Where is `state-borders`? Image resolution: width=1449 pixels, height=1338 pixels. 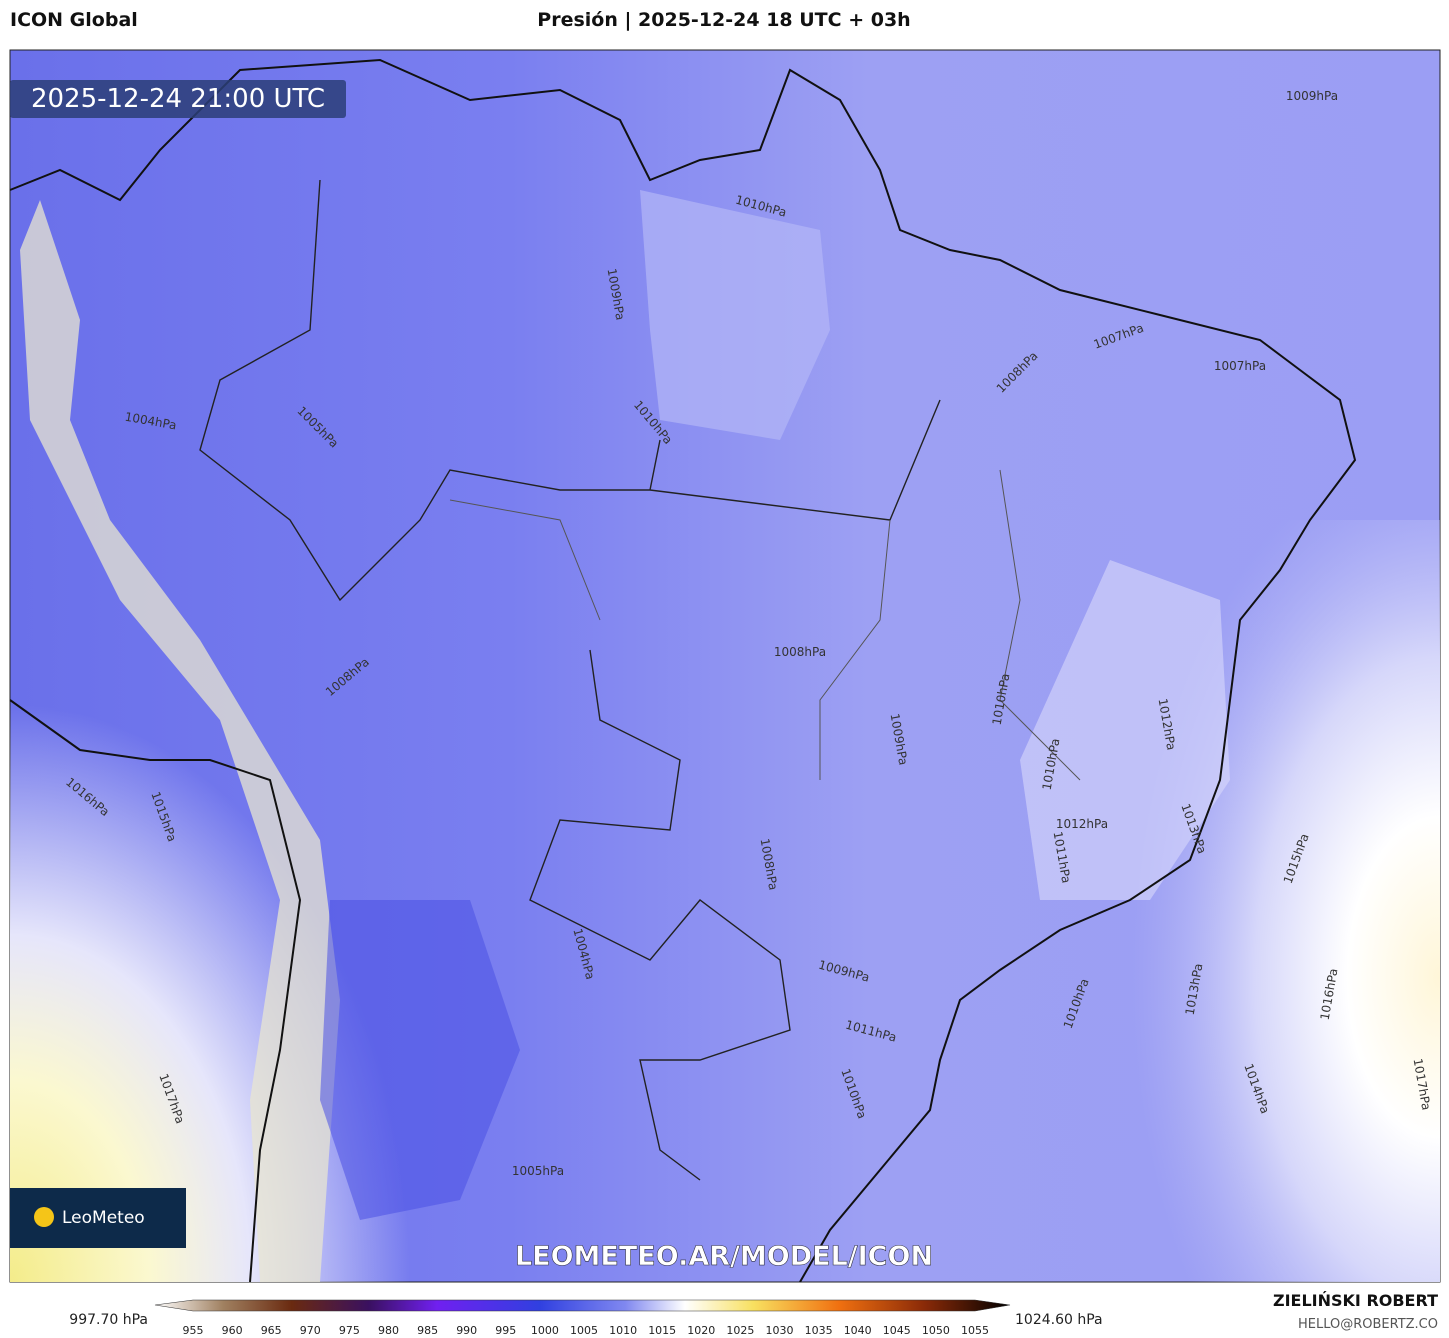 state-borders is located at coordinates (765, 625).